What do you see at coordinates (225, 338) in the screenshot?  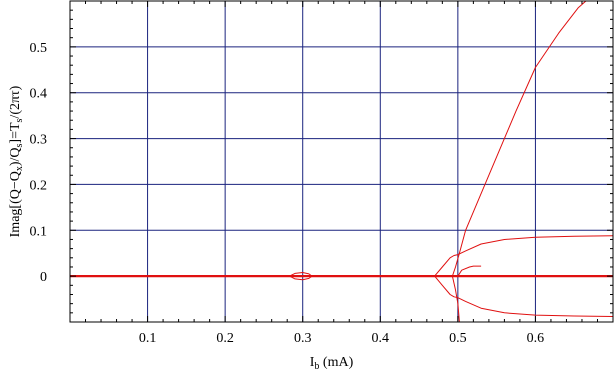 I see `x-tick-label: 0.2` at bounding box center [225, 338].